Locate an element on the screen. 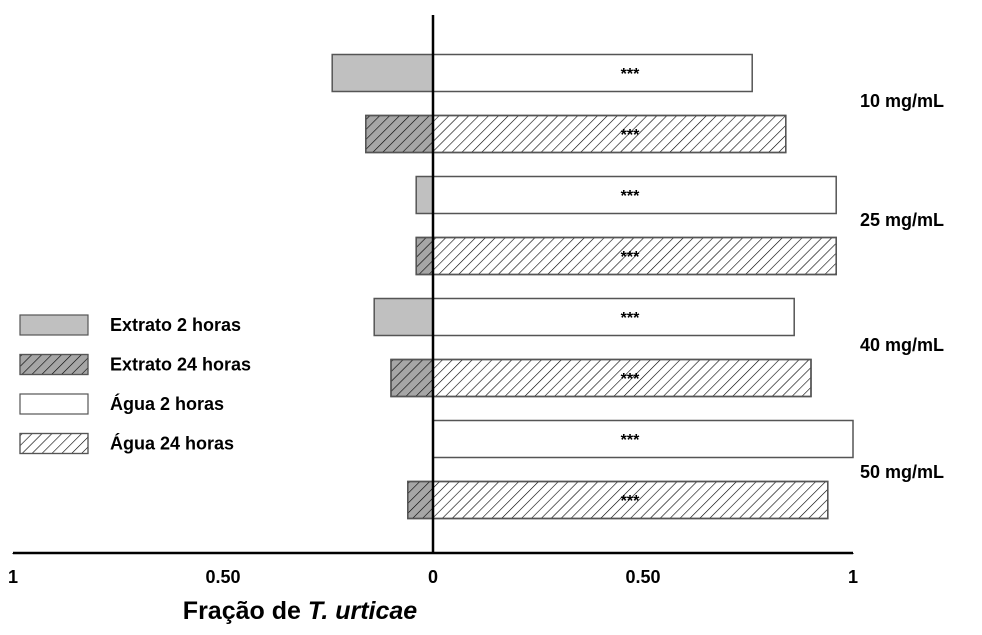  category-label: 50 mg/mL is located at coordinates (902, 472).